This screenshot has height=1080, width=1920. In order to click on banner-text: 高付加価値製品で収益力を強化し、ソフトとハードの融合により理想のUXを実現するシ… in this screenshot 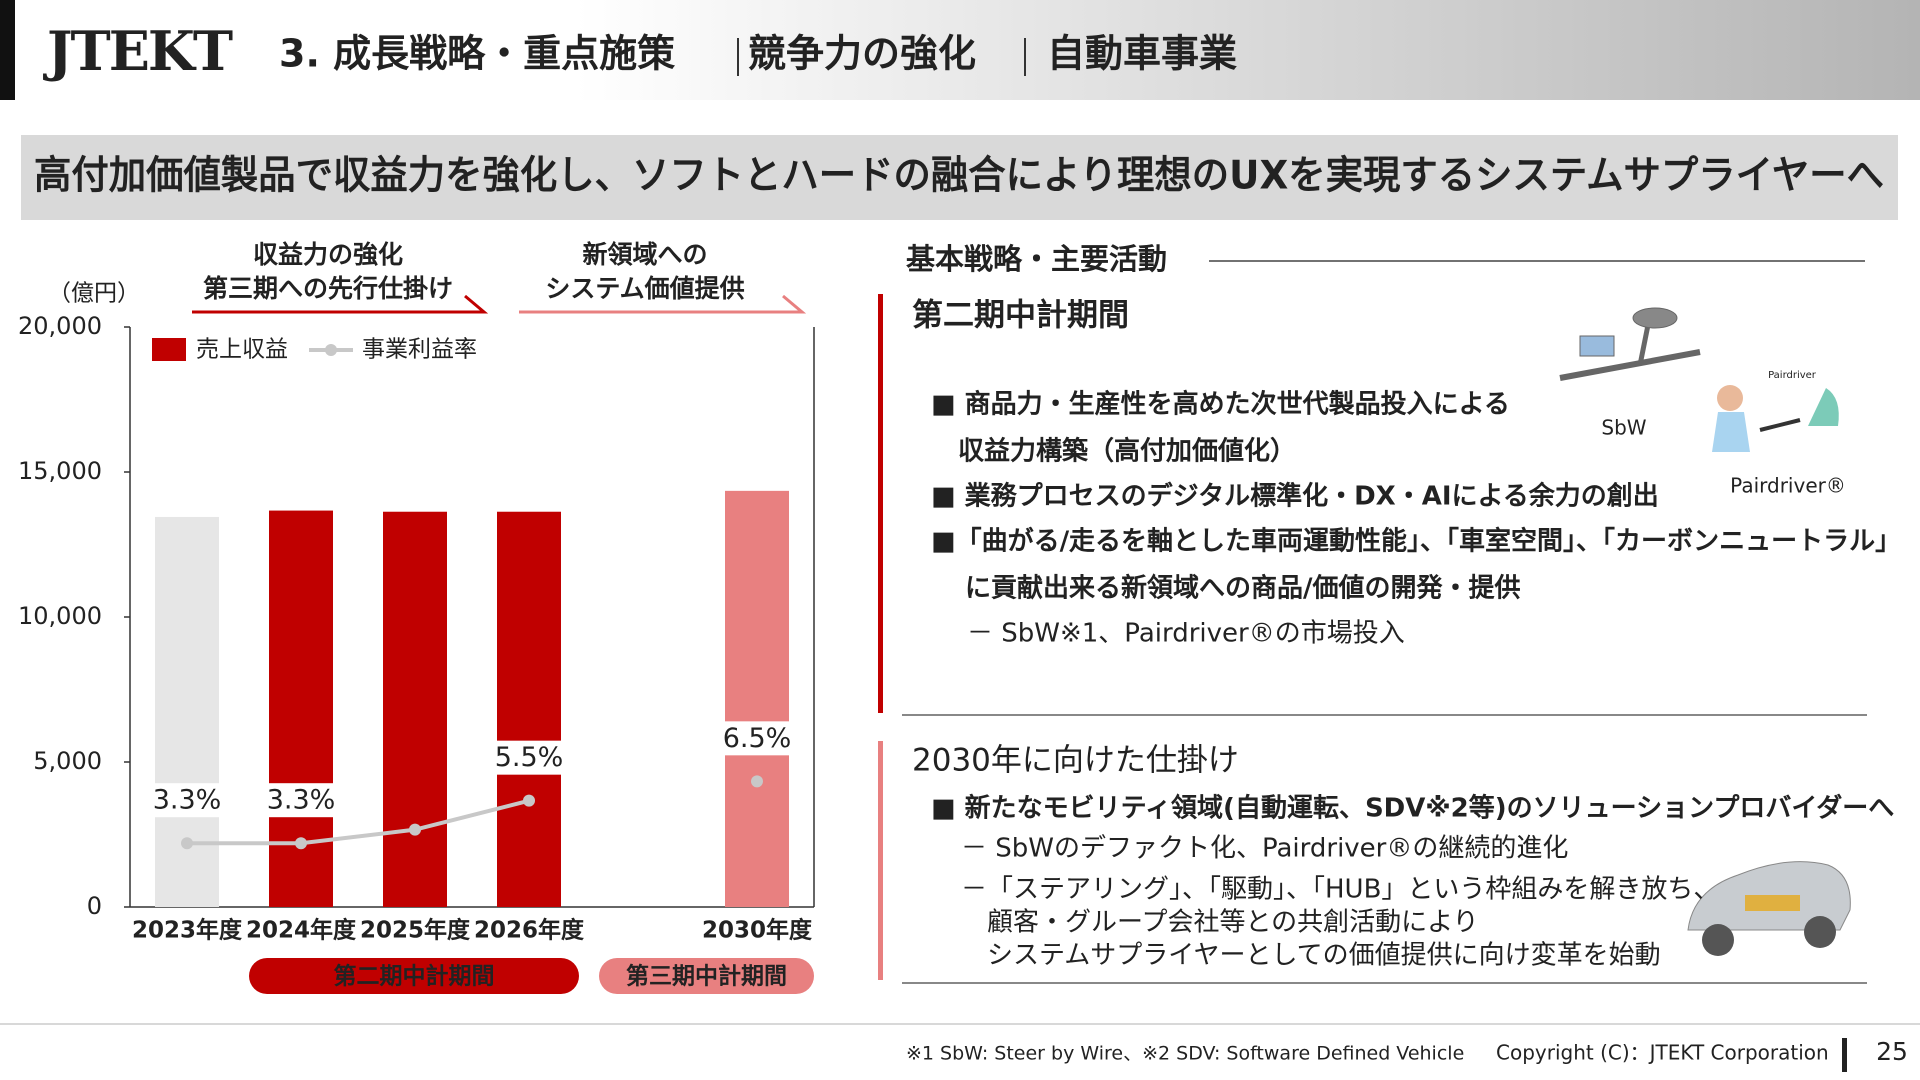, I will do `click(959, 176)`.